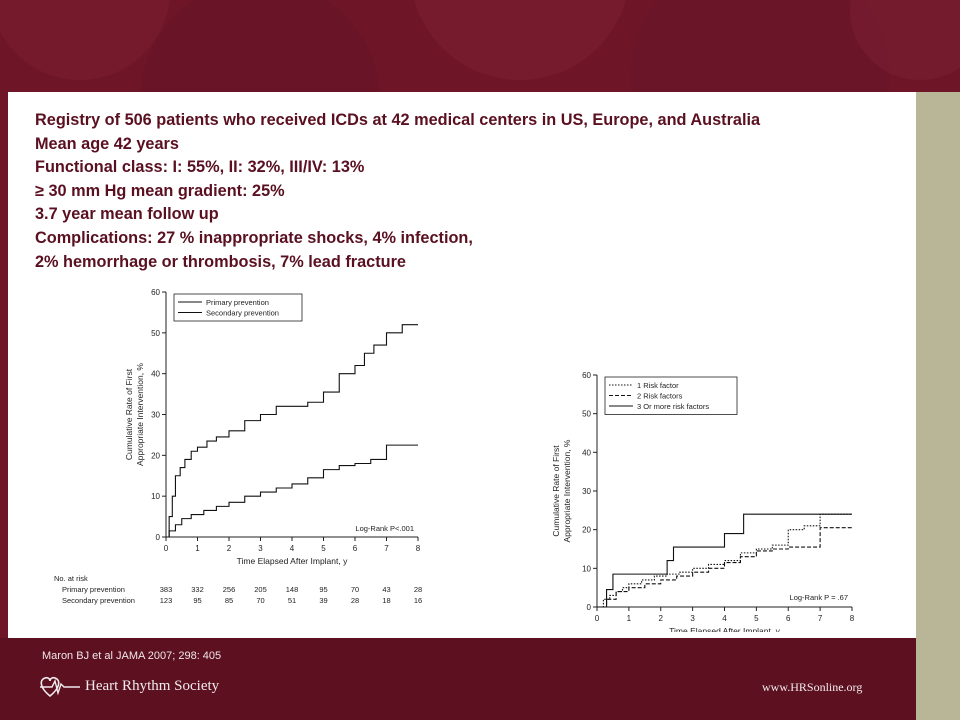 The width and height of the screenshot is (960, 720). I want to click on website-link: www.HRSonline.org, so click(812, 687).